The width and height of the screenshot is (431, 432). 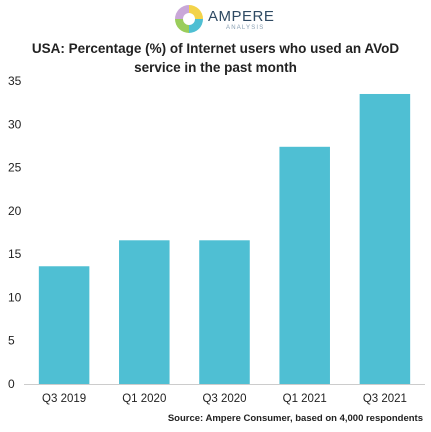 What do you see at coordinates (64, 399) in the screenshot?
I see `x-tick-label: Q3 2019` at bounding box center [64, 399].